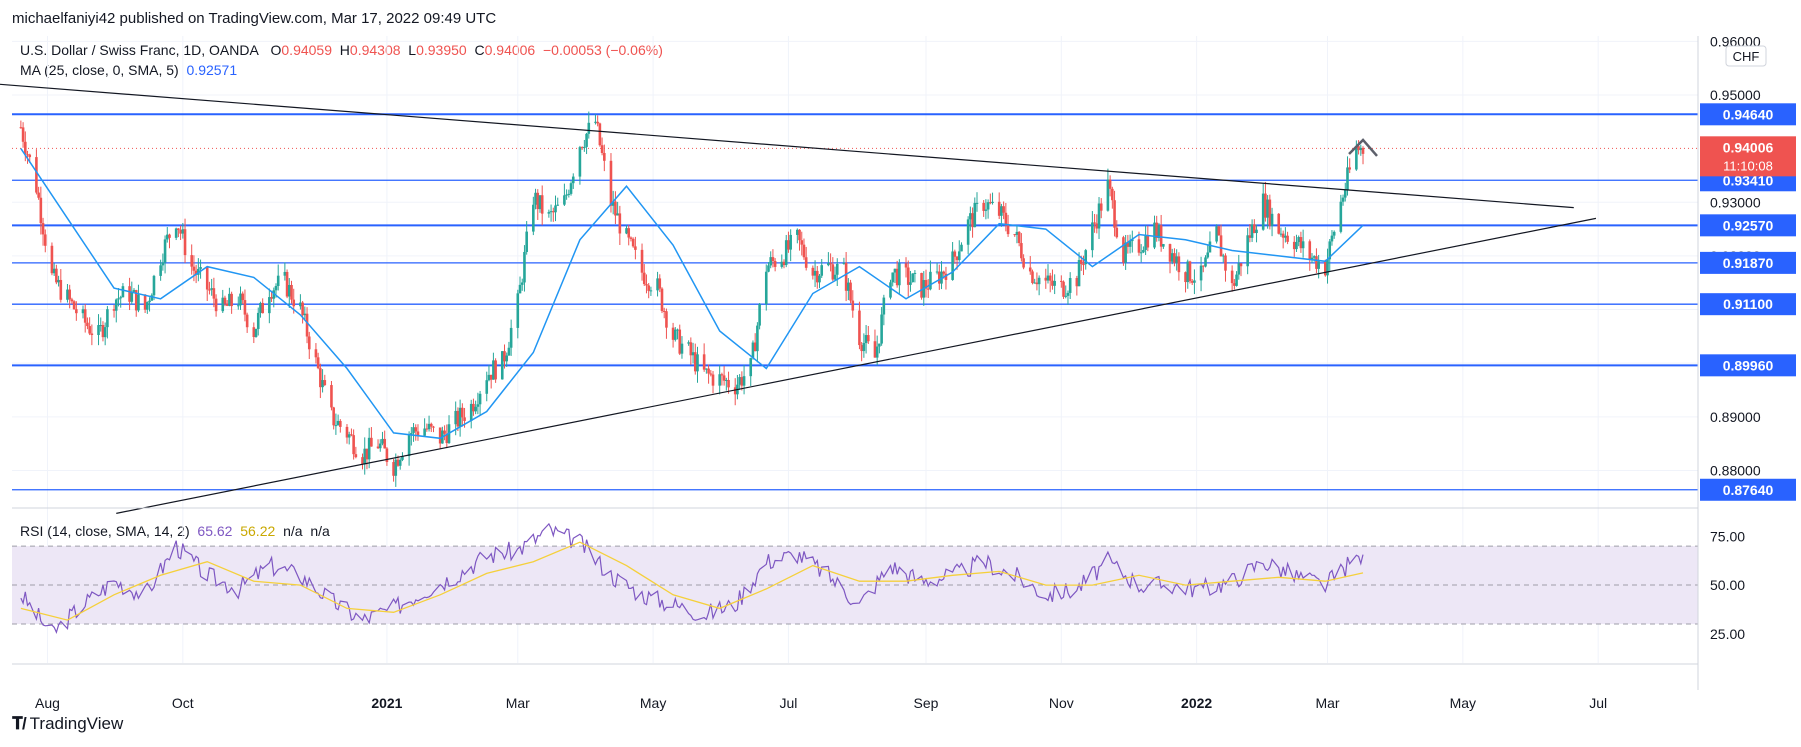 Image resolution: width=1801 pixels, height=747 pixels. What do you see at coordinates (653, 703) in the screenshot?
I see `x-tick-label: May` at bounding box center [653, 703].